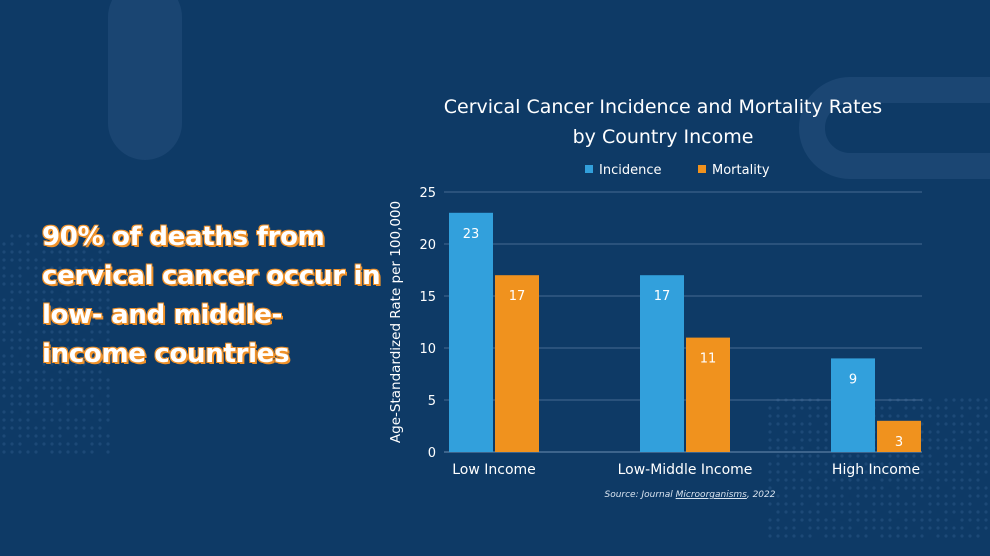 The width and height of the screenshot is (990, 556). Describe the element at coordinates (741, 170) in the screenshot. I see `legend-label-mortality: Mortality` at that location.